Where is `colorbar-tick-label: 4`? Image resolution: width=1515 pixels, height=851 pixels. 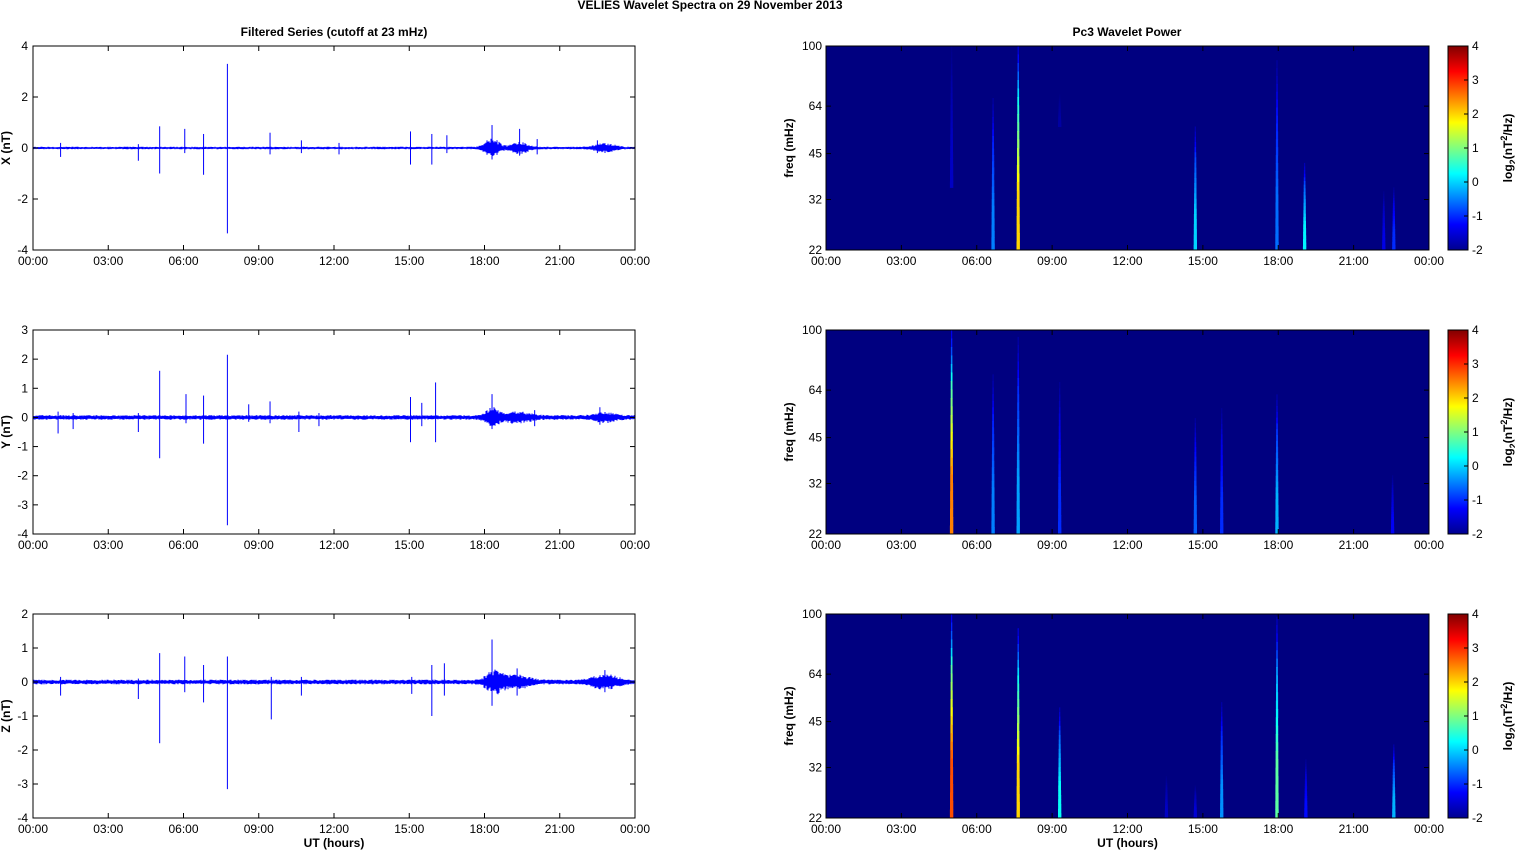 colorbar-tick-label: 4 is located at coordinates (1475, 330).